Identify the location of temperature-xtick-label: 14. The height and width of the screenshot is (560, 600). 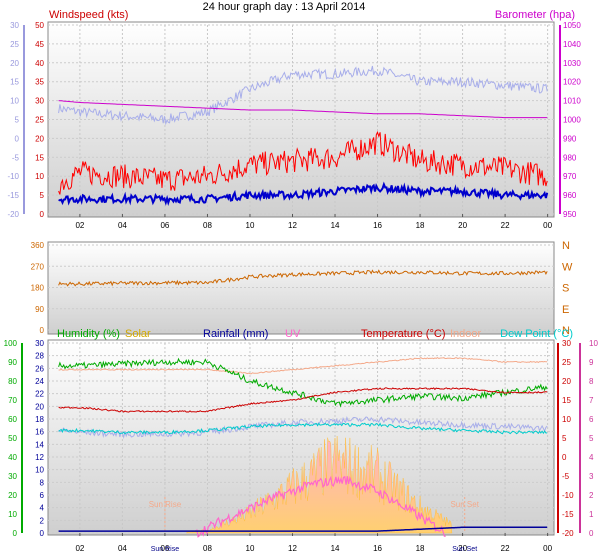
(335, 548).